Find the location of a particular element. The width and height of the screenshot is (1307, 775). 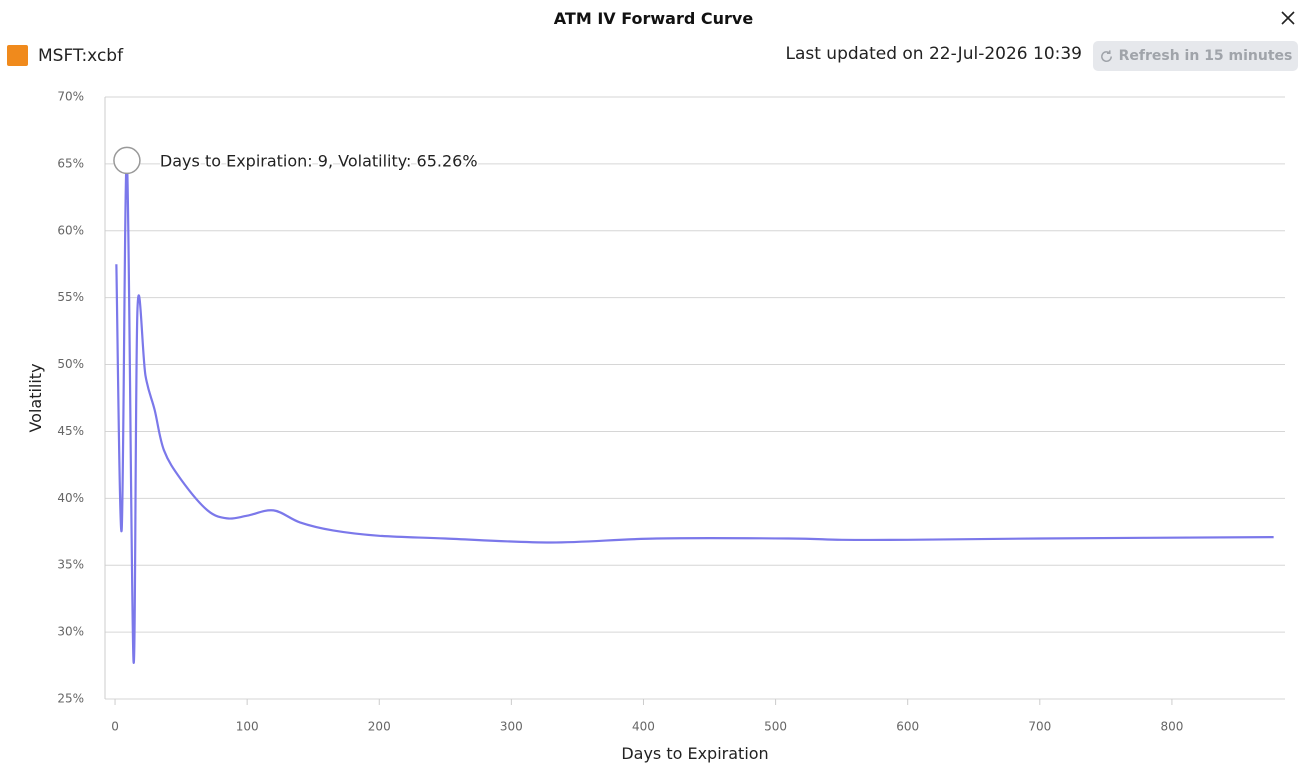

y-tick-label: 40% is located at coordinates (70, 498).